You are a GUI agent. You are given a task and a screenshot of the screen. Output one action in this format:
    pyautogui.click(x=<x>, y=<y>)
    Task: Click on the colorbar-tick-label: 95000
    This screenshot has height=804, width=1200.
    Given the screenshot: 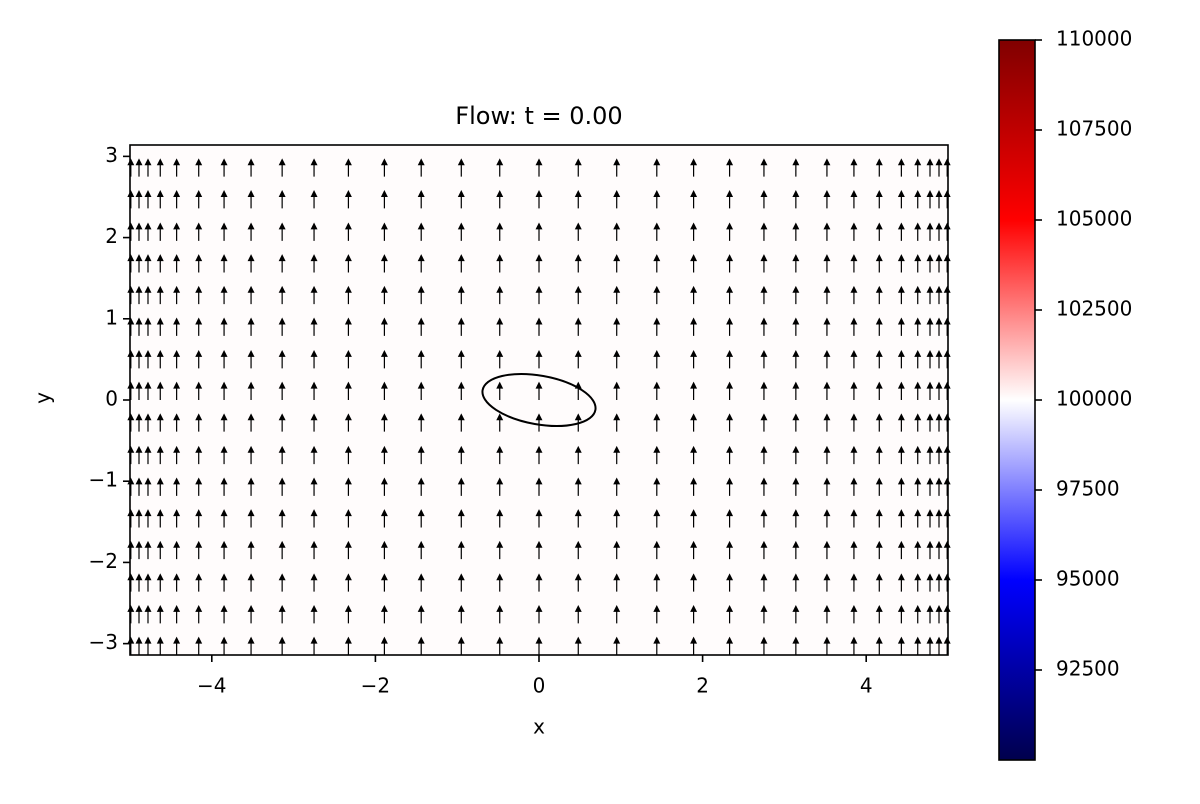 What is the action you would take?
    pyautogui.click(x=1088, y=579)
    